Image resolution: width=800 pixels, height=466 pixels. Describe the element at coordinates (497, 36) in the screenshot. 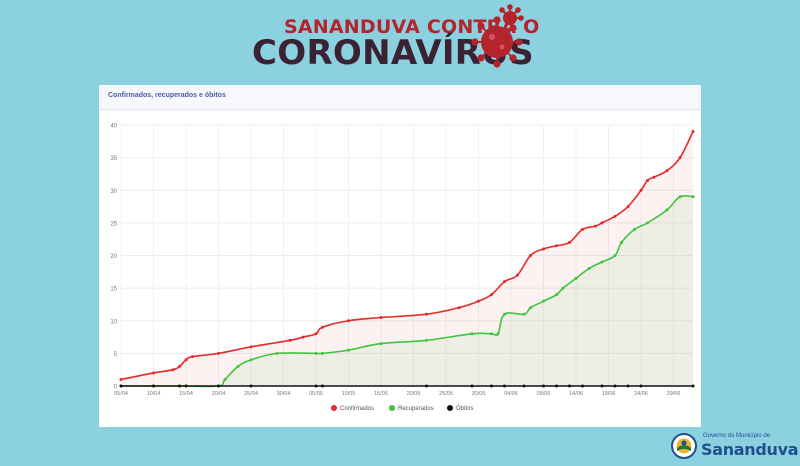

I see `coronavirus-icon` at that location.